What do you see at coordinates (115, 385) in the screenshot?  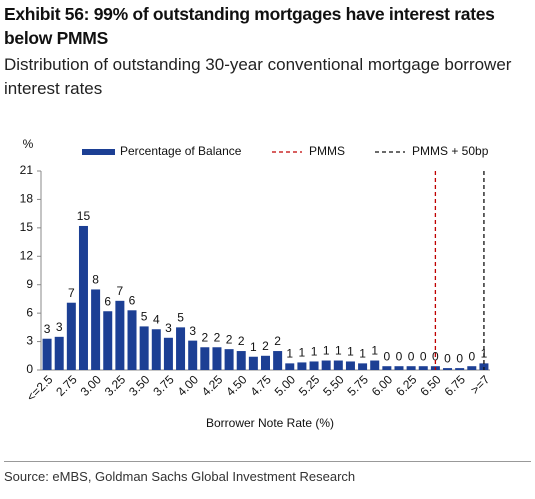 I see `x-tick-label: 3.25` at bounding box center [115, 385].